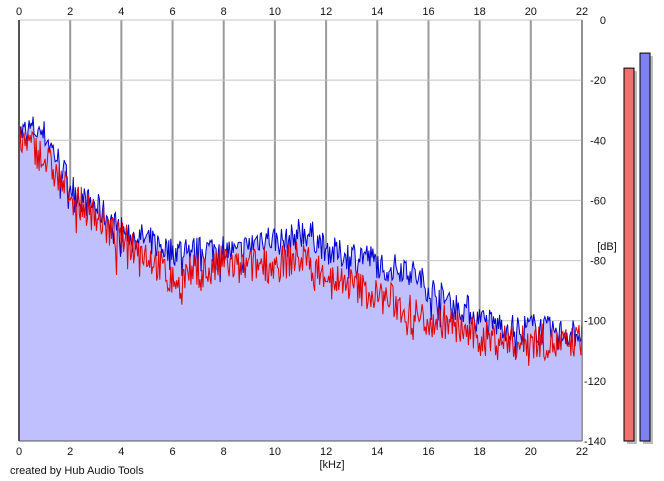  What do you see at coordinates (598, 81) in the screenshot?
I see `y-tick-label: -20` at bounding box center [598, 81].